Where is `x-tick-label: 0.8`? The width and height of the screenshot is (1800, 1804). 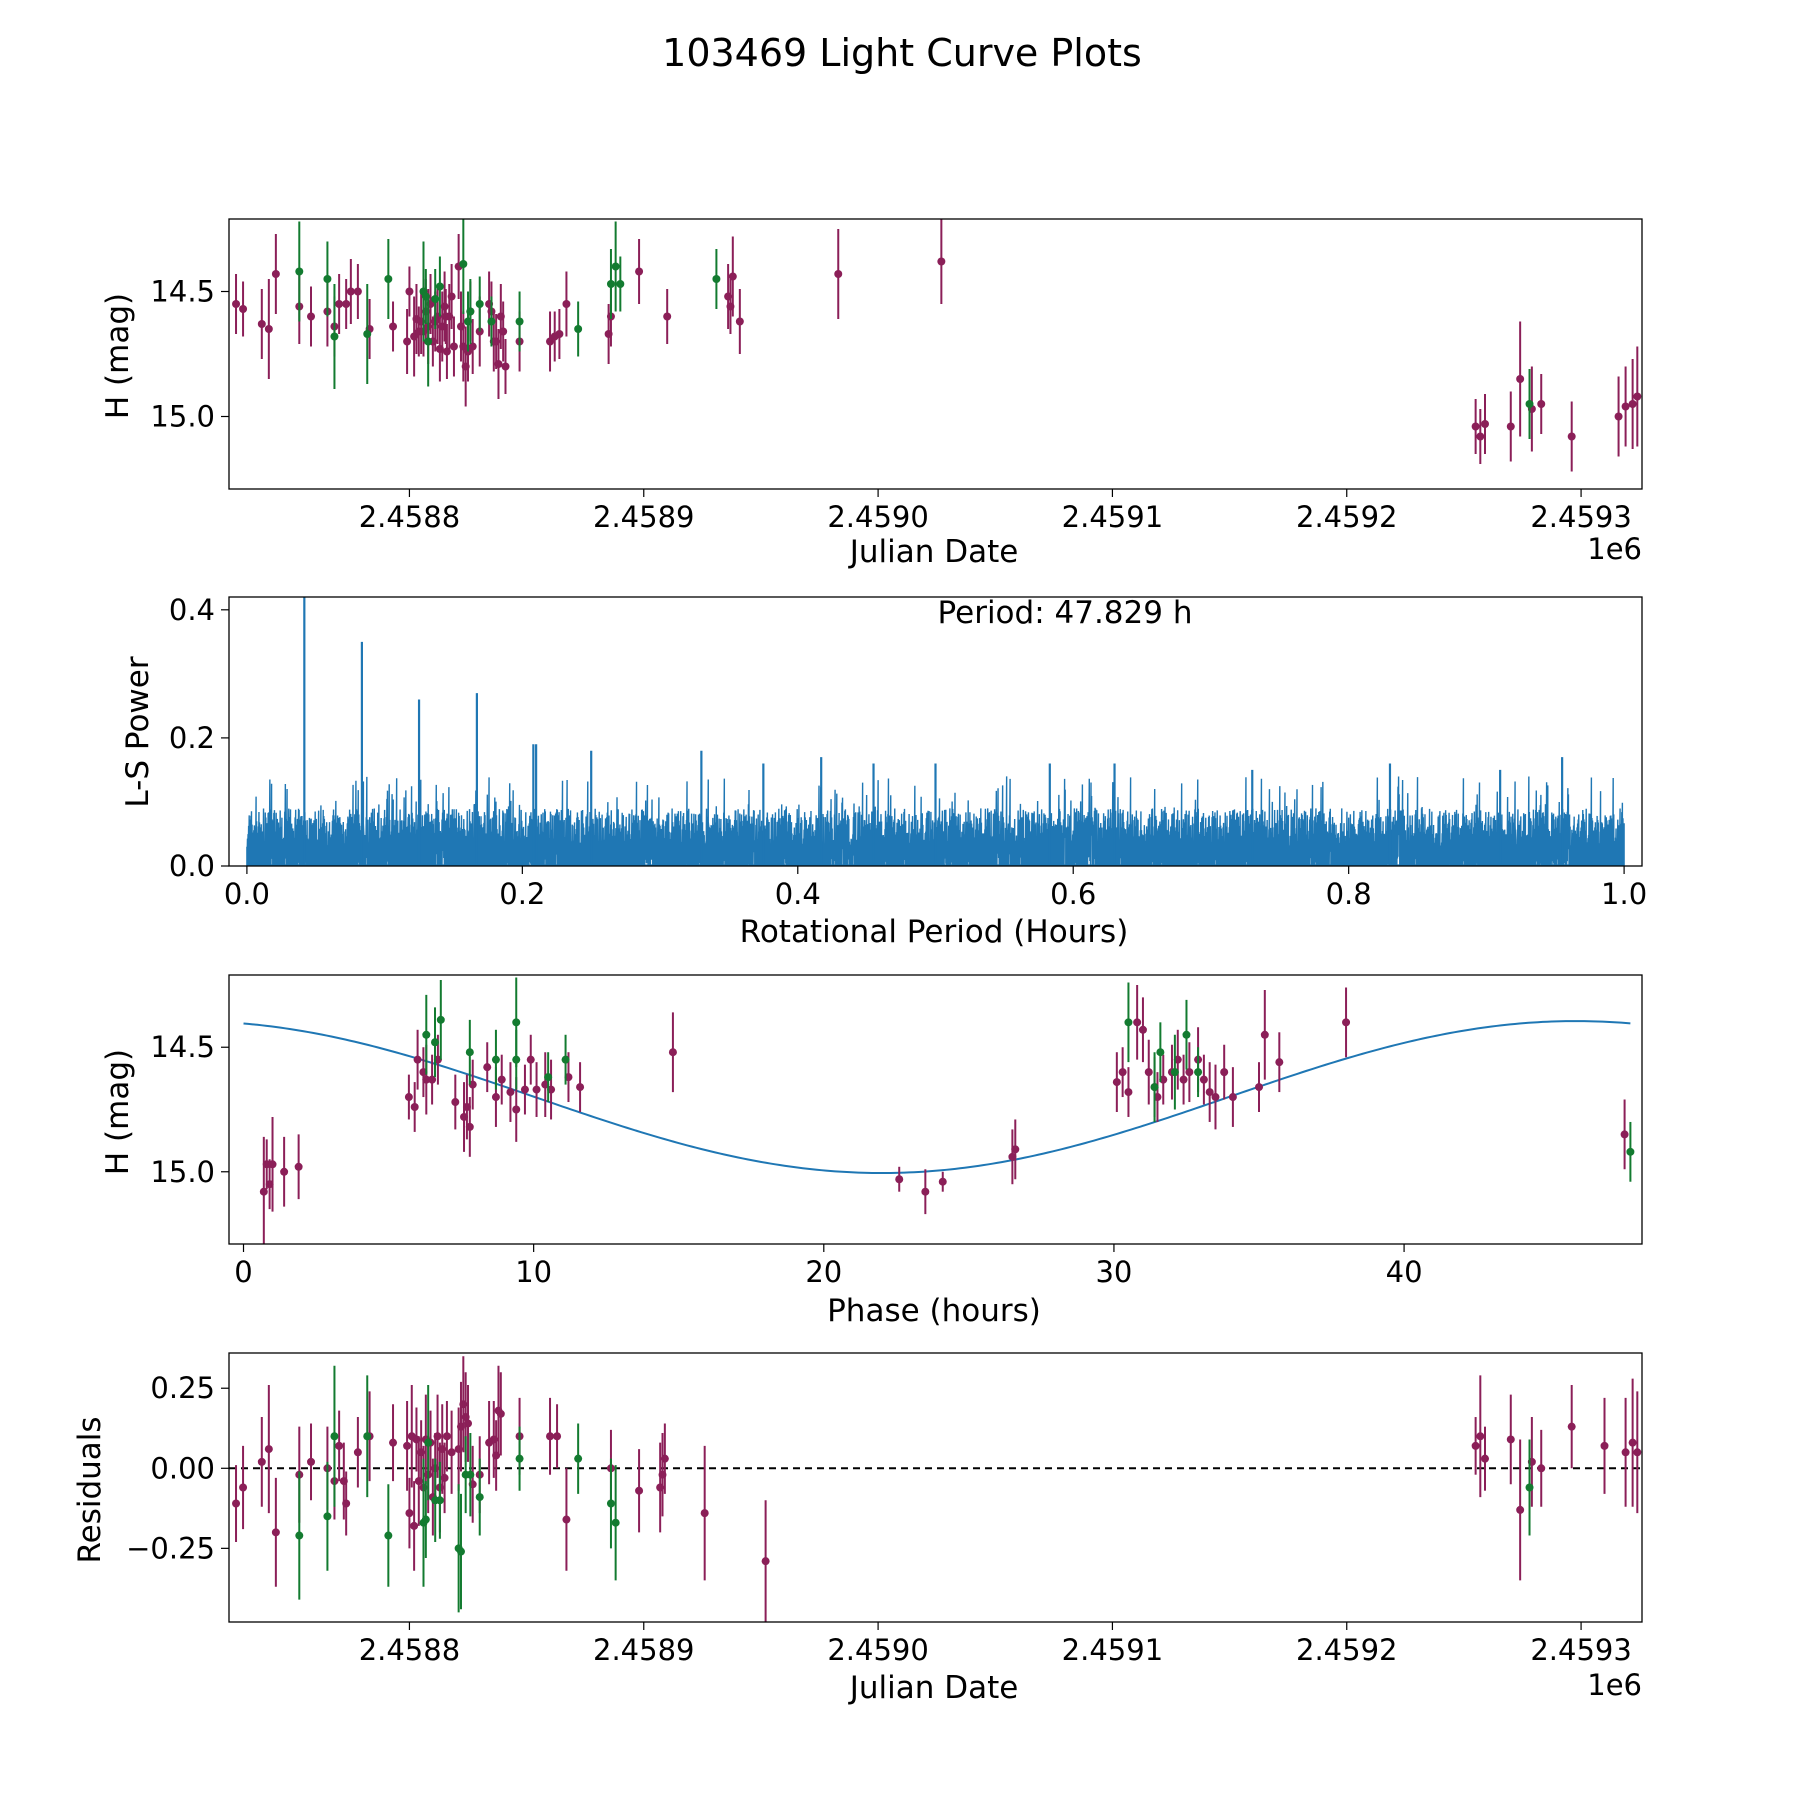
x-tick-label: 0.8 is located at coordinates (1349, 894).